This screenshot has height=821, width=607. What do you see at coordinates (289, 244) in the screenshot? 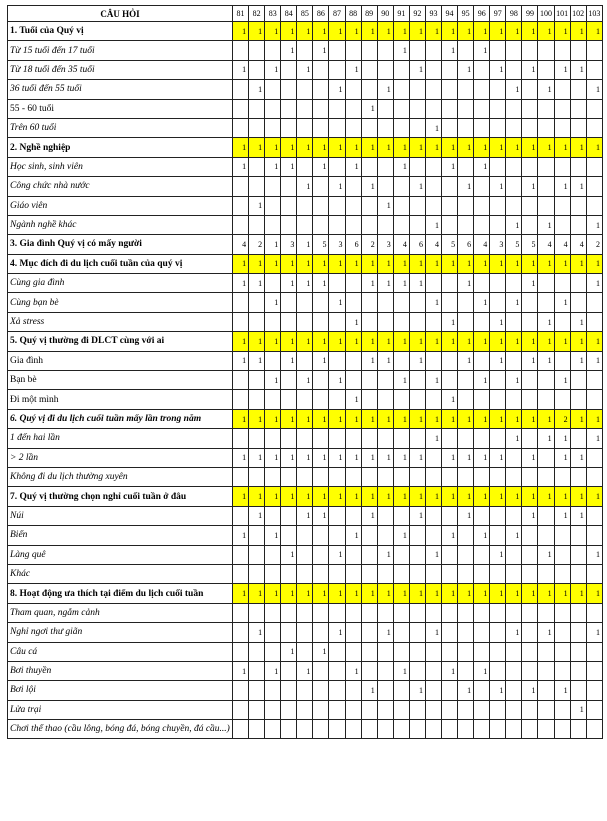
I see `response-cell: 3` at bounding box center [289, 244].